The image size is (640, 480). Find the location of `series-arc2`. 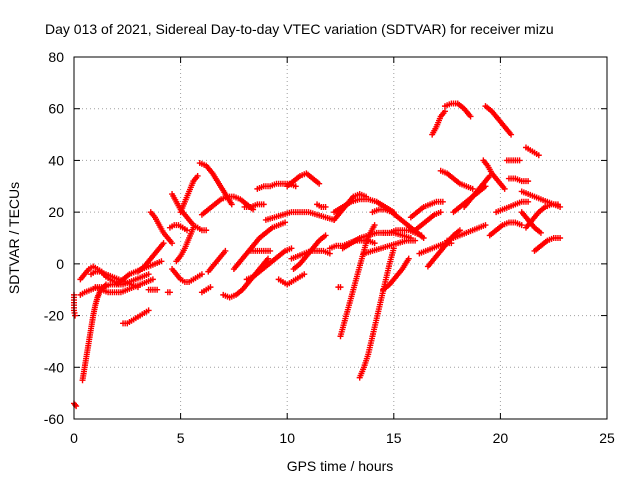

series-arc2 is located at coordinates (75, 305).